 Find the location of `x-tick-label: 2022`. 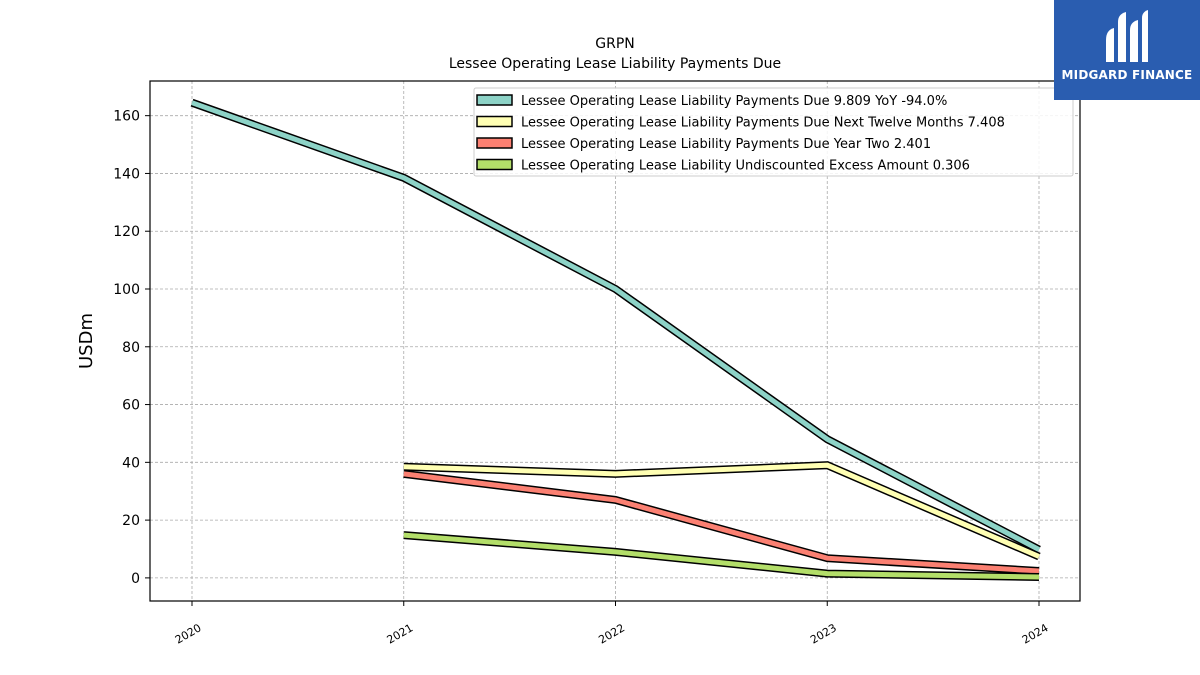

x-tick-label: 2022 is located at coordinates (611, 633).